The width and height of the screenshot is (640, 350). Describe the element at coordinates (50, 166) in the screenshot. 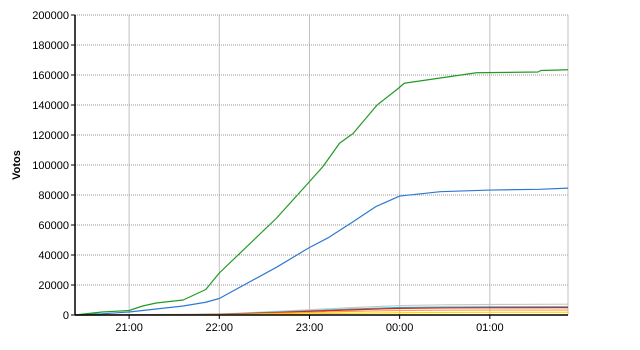

I see `y-tick-label: 100000` at that location.